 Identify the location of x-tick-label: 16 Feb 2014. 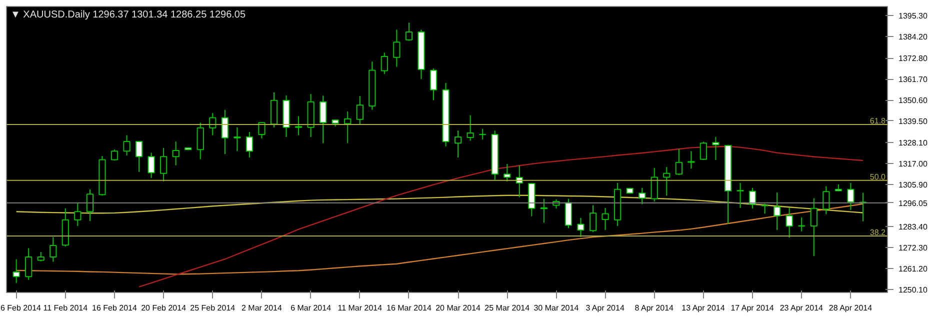
(115, 308).